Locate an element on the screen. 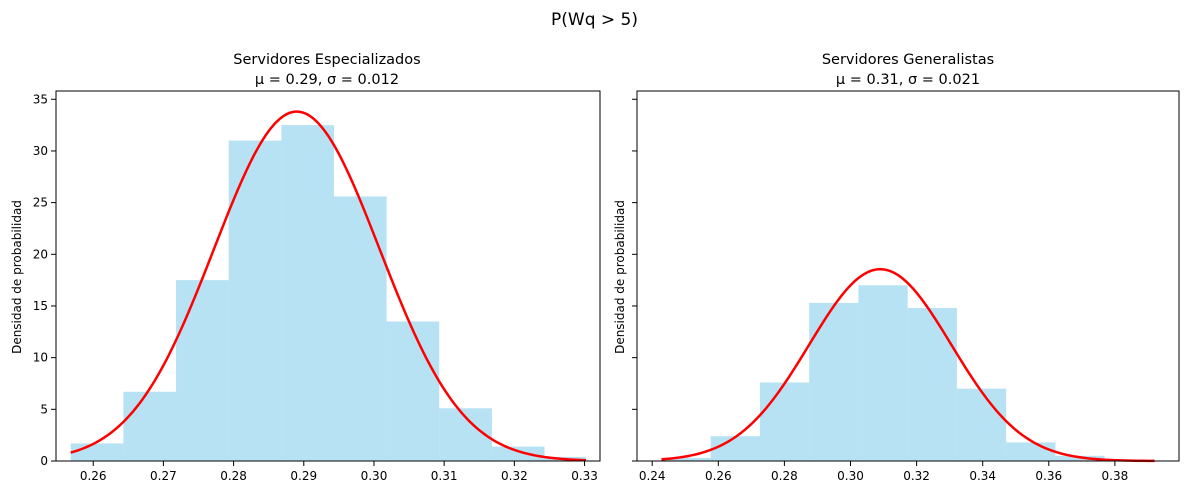 The height and width of the screenshot is (495, 1189). histogram-generalistas is located at coordinates (908, 373).